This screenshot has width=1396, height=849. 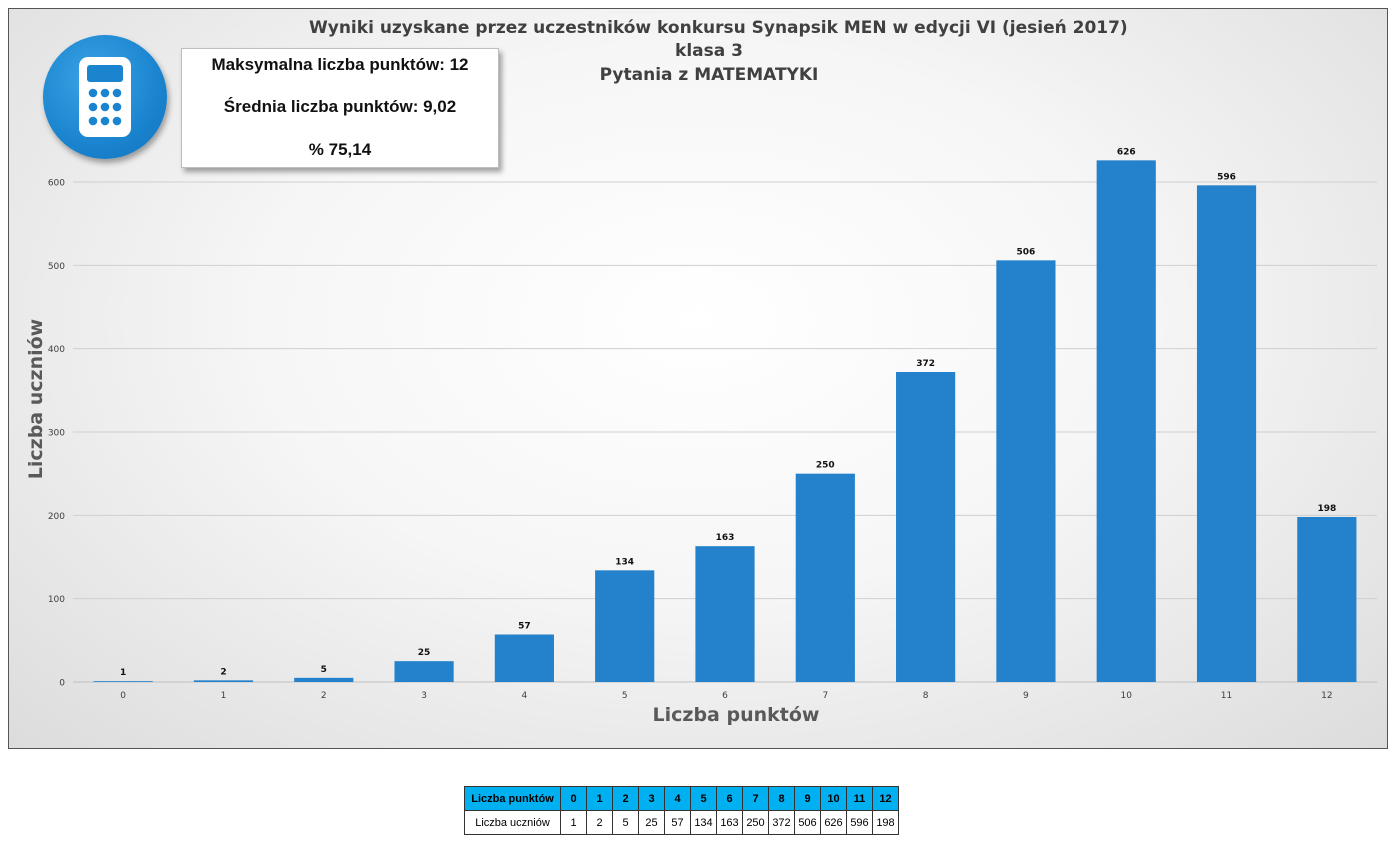 What do you see at coordinates (573, 798) in the screenshot?
I see `table-cell-points-0: 0` at bounding box center [573, 798].